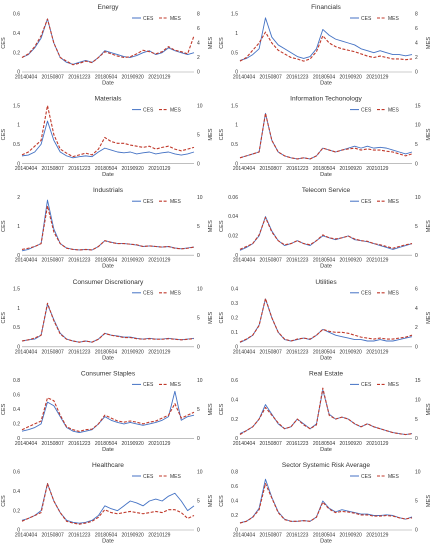  Describe the element at coordinates (233, 237) in the screenshot. I see `y-tick-label-left: 0.02` at that location.